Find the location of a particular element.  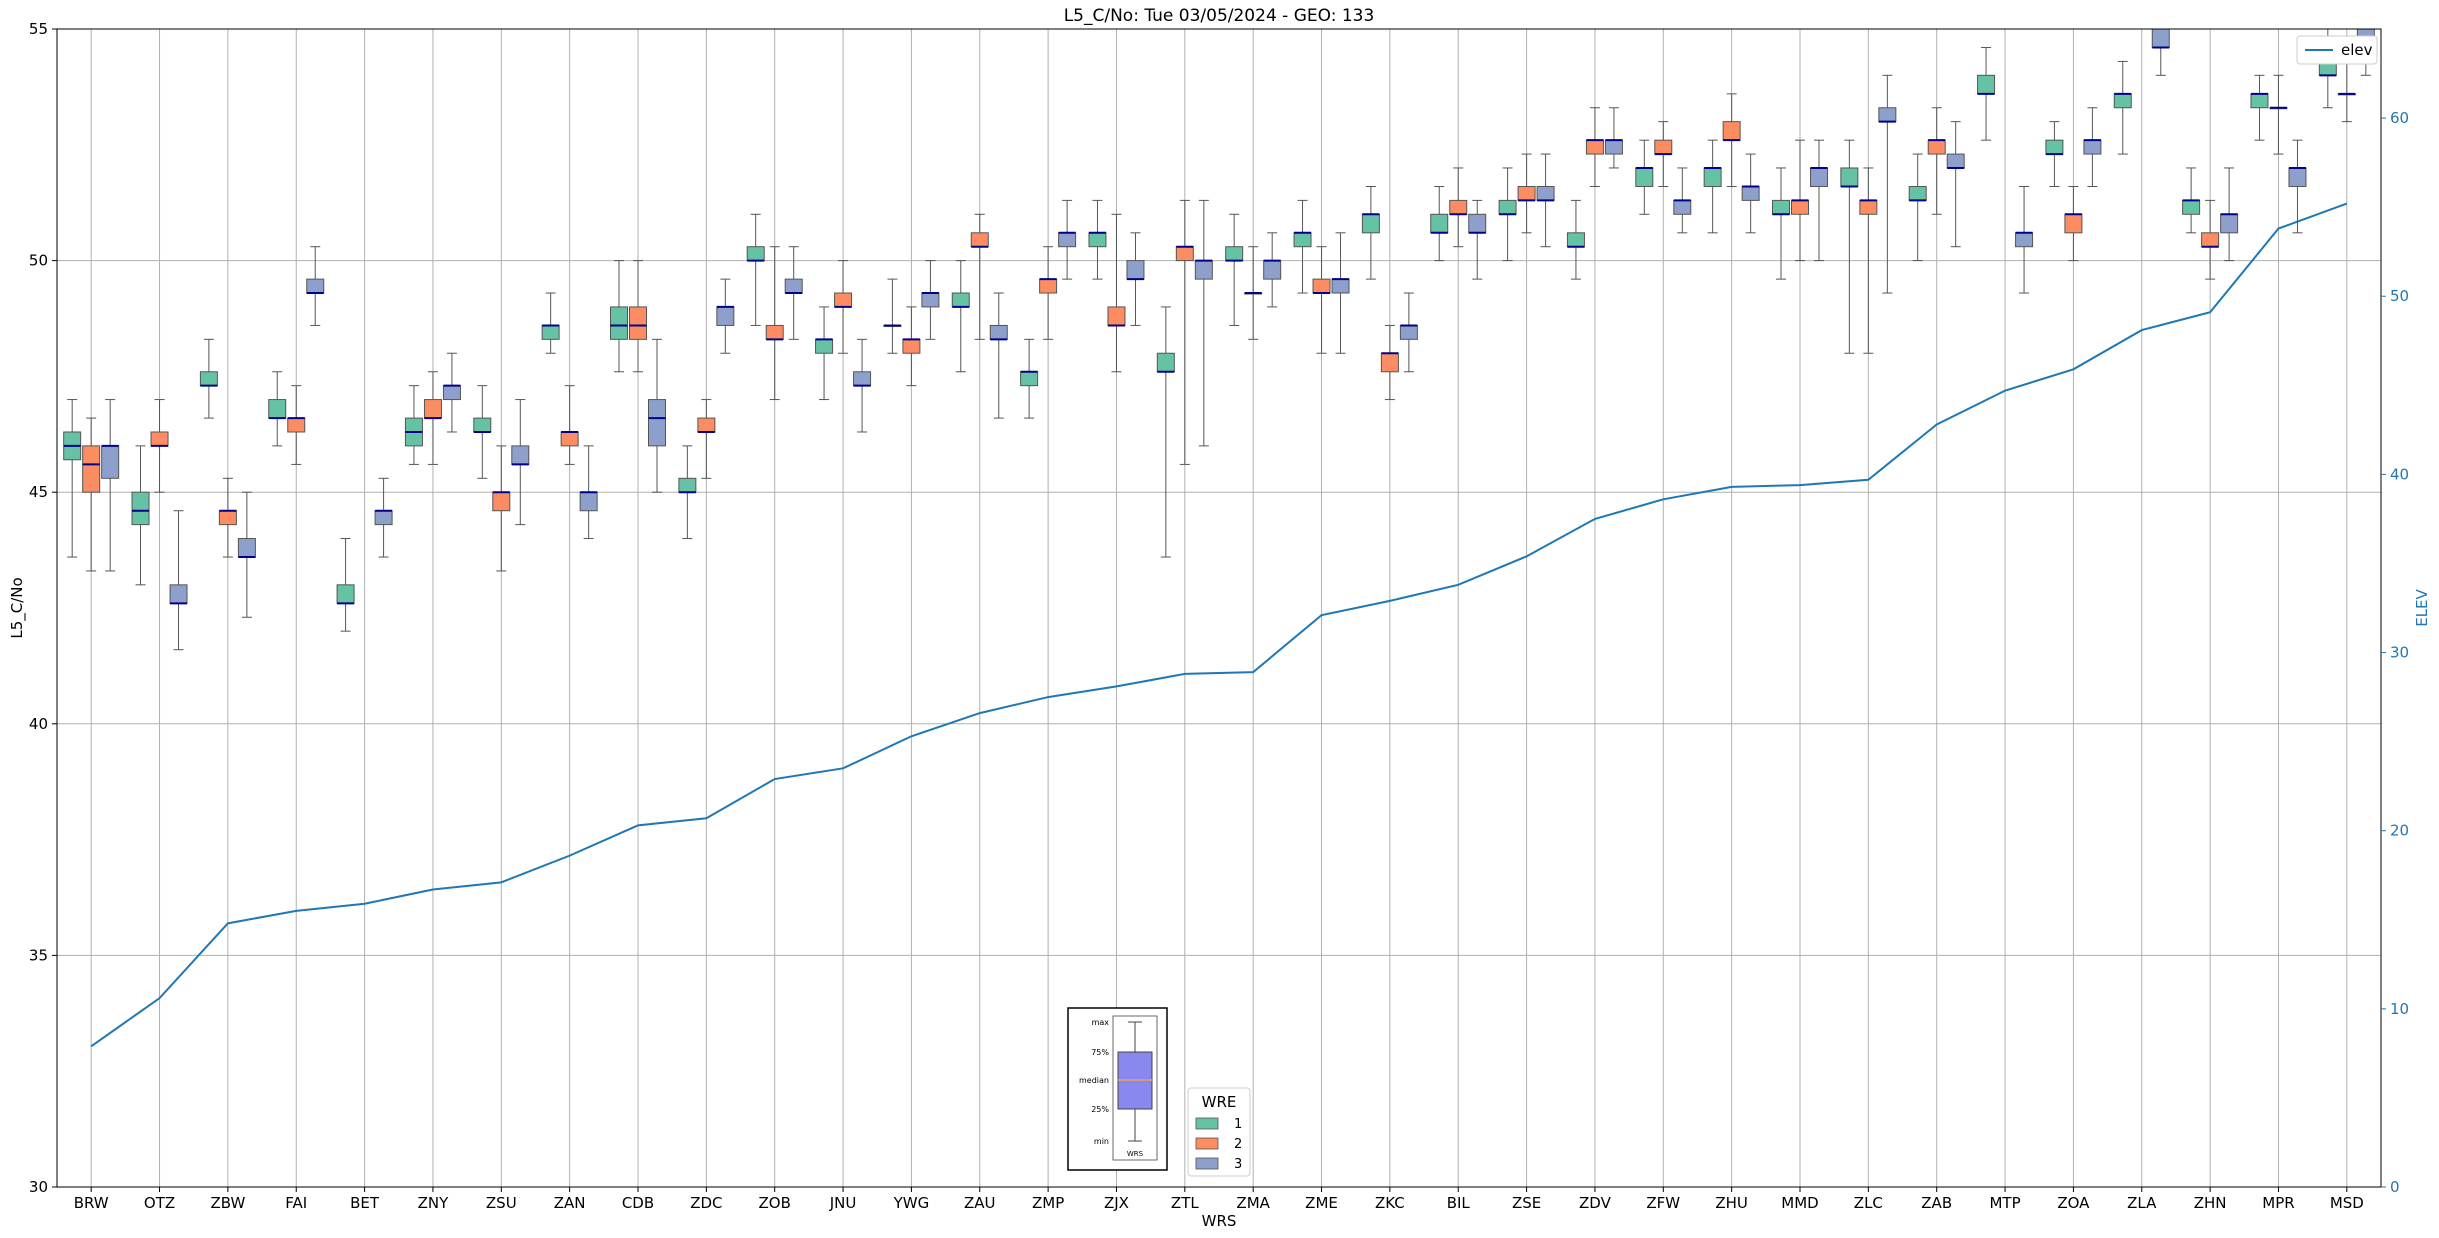

y2-tick-label: 50 is located at coordinates (2399, 296).